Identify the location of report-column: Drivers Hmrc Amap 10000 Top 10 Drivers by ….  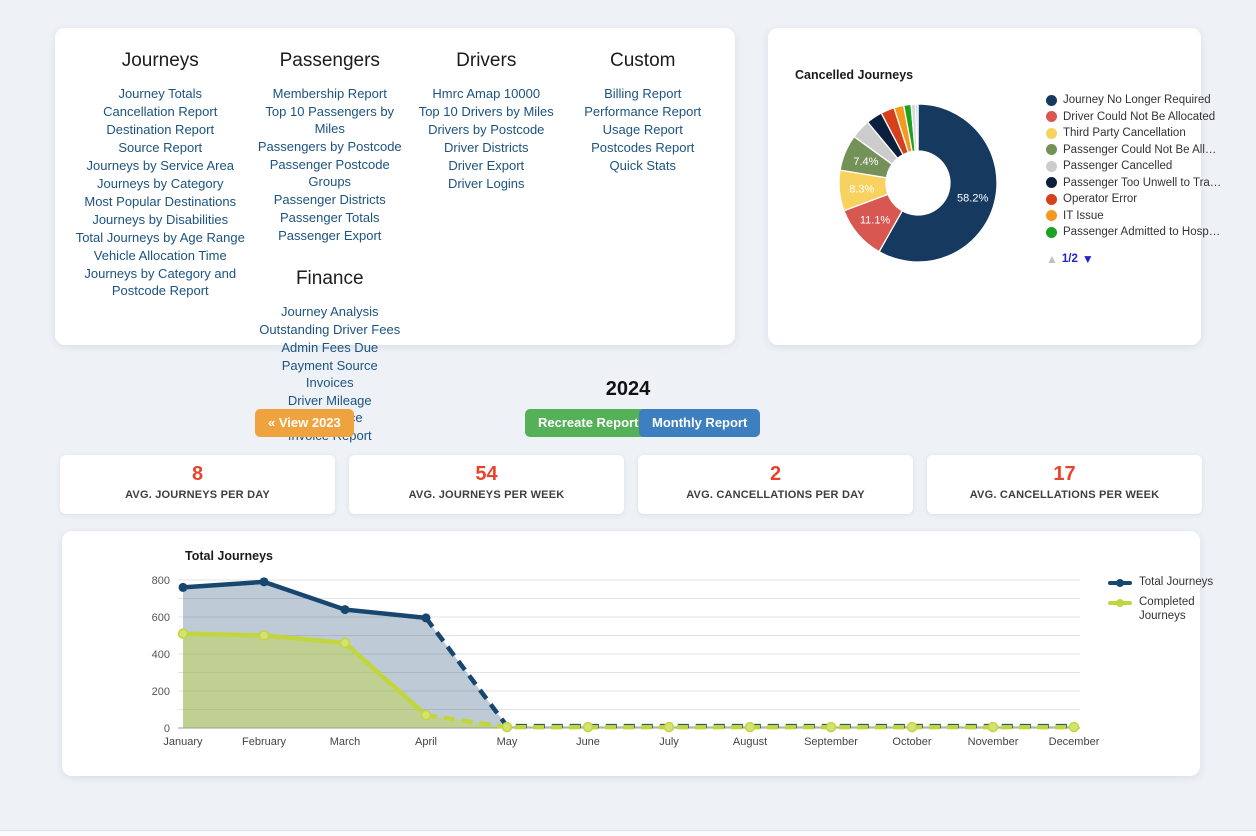
(486, 197).